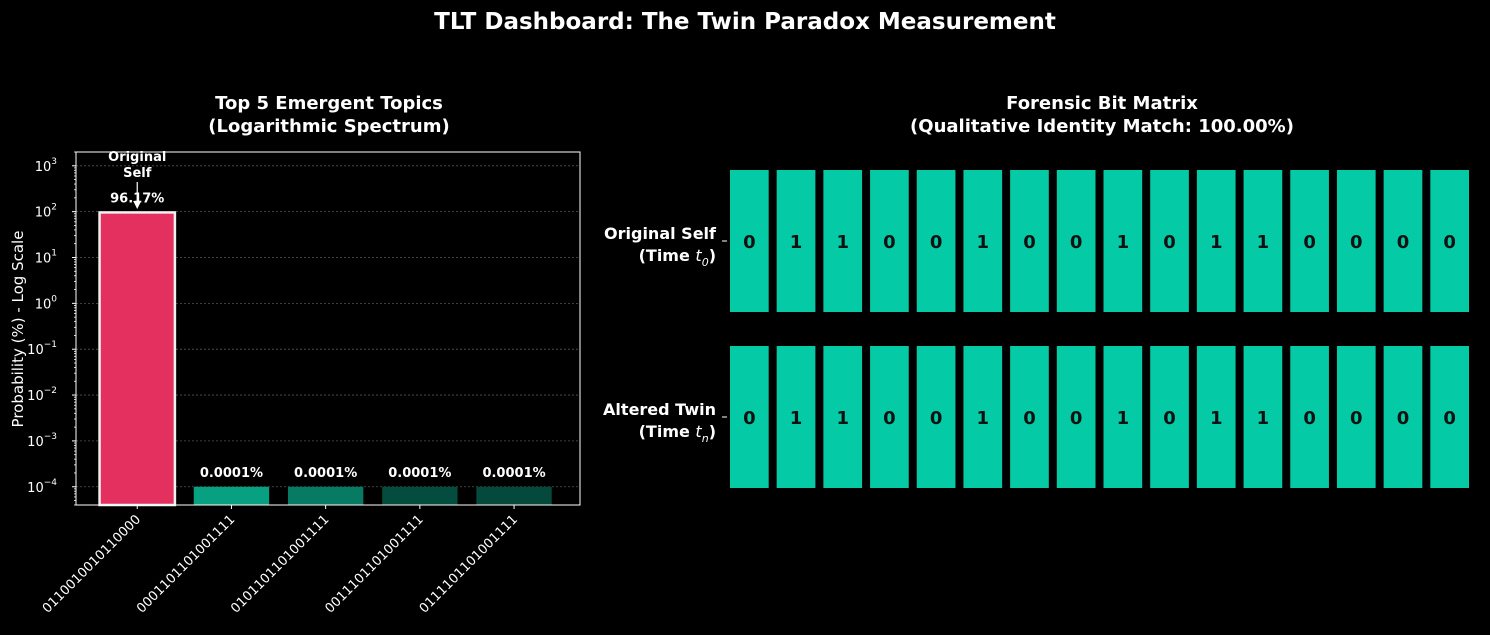 The image size is (1490, 635). Describe the element at coordinates (92, 564) in the screenshot. I see `x-tick-label: 0110010010110000` at that location.